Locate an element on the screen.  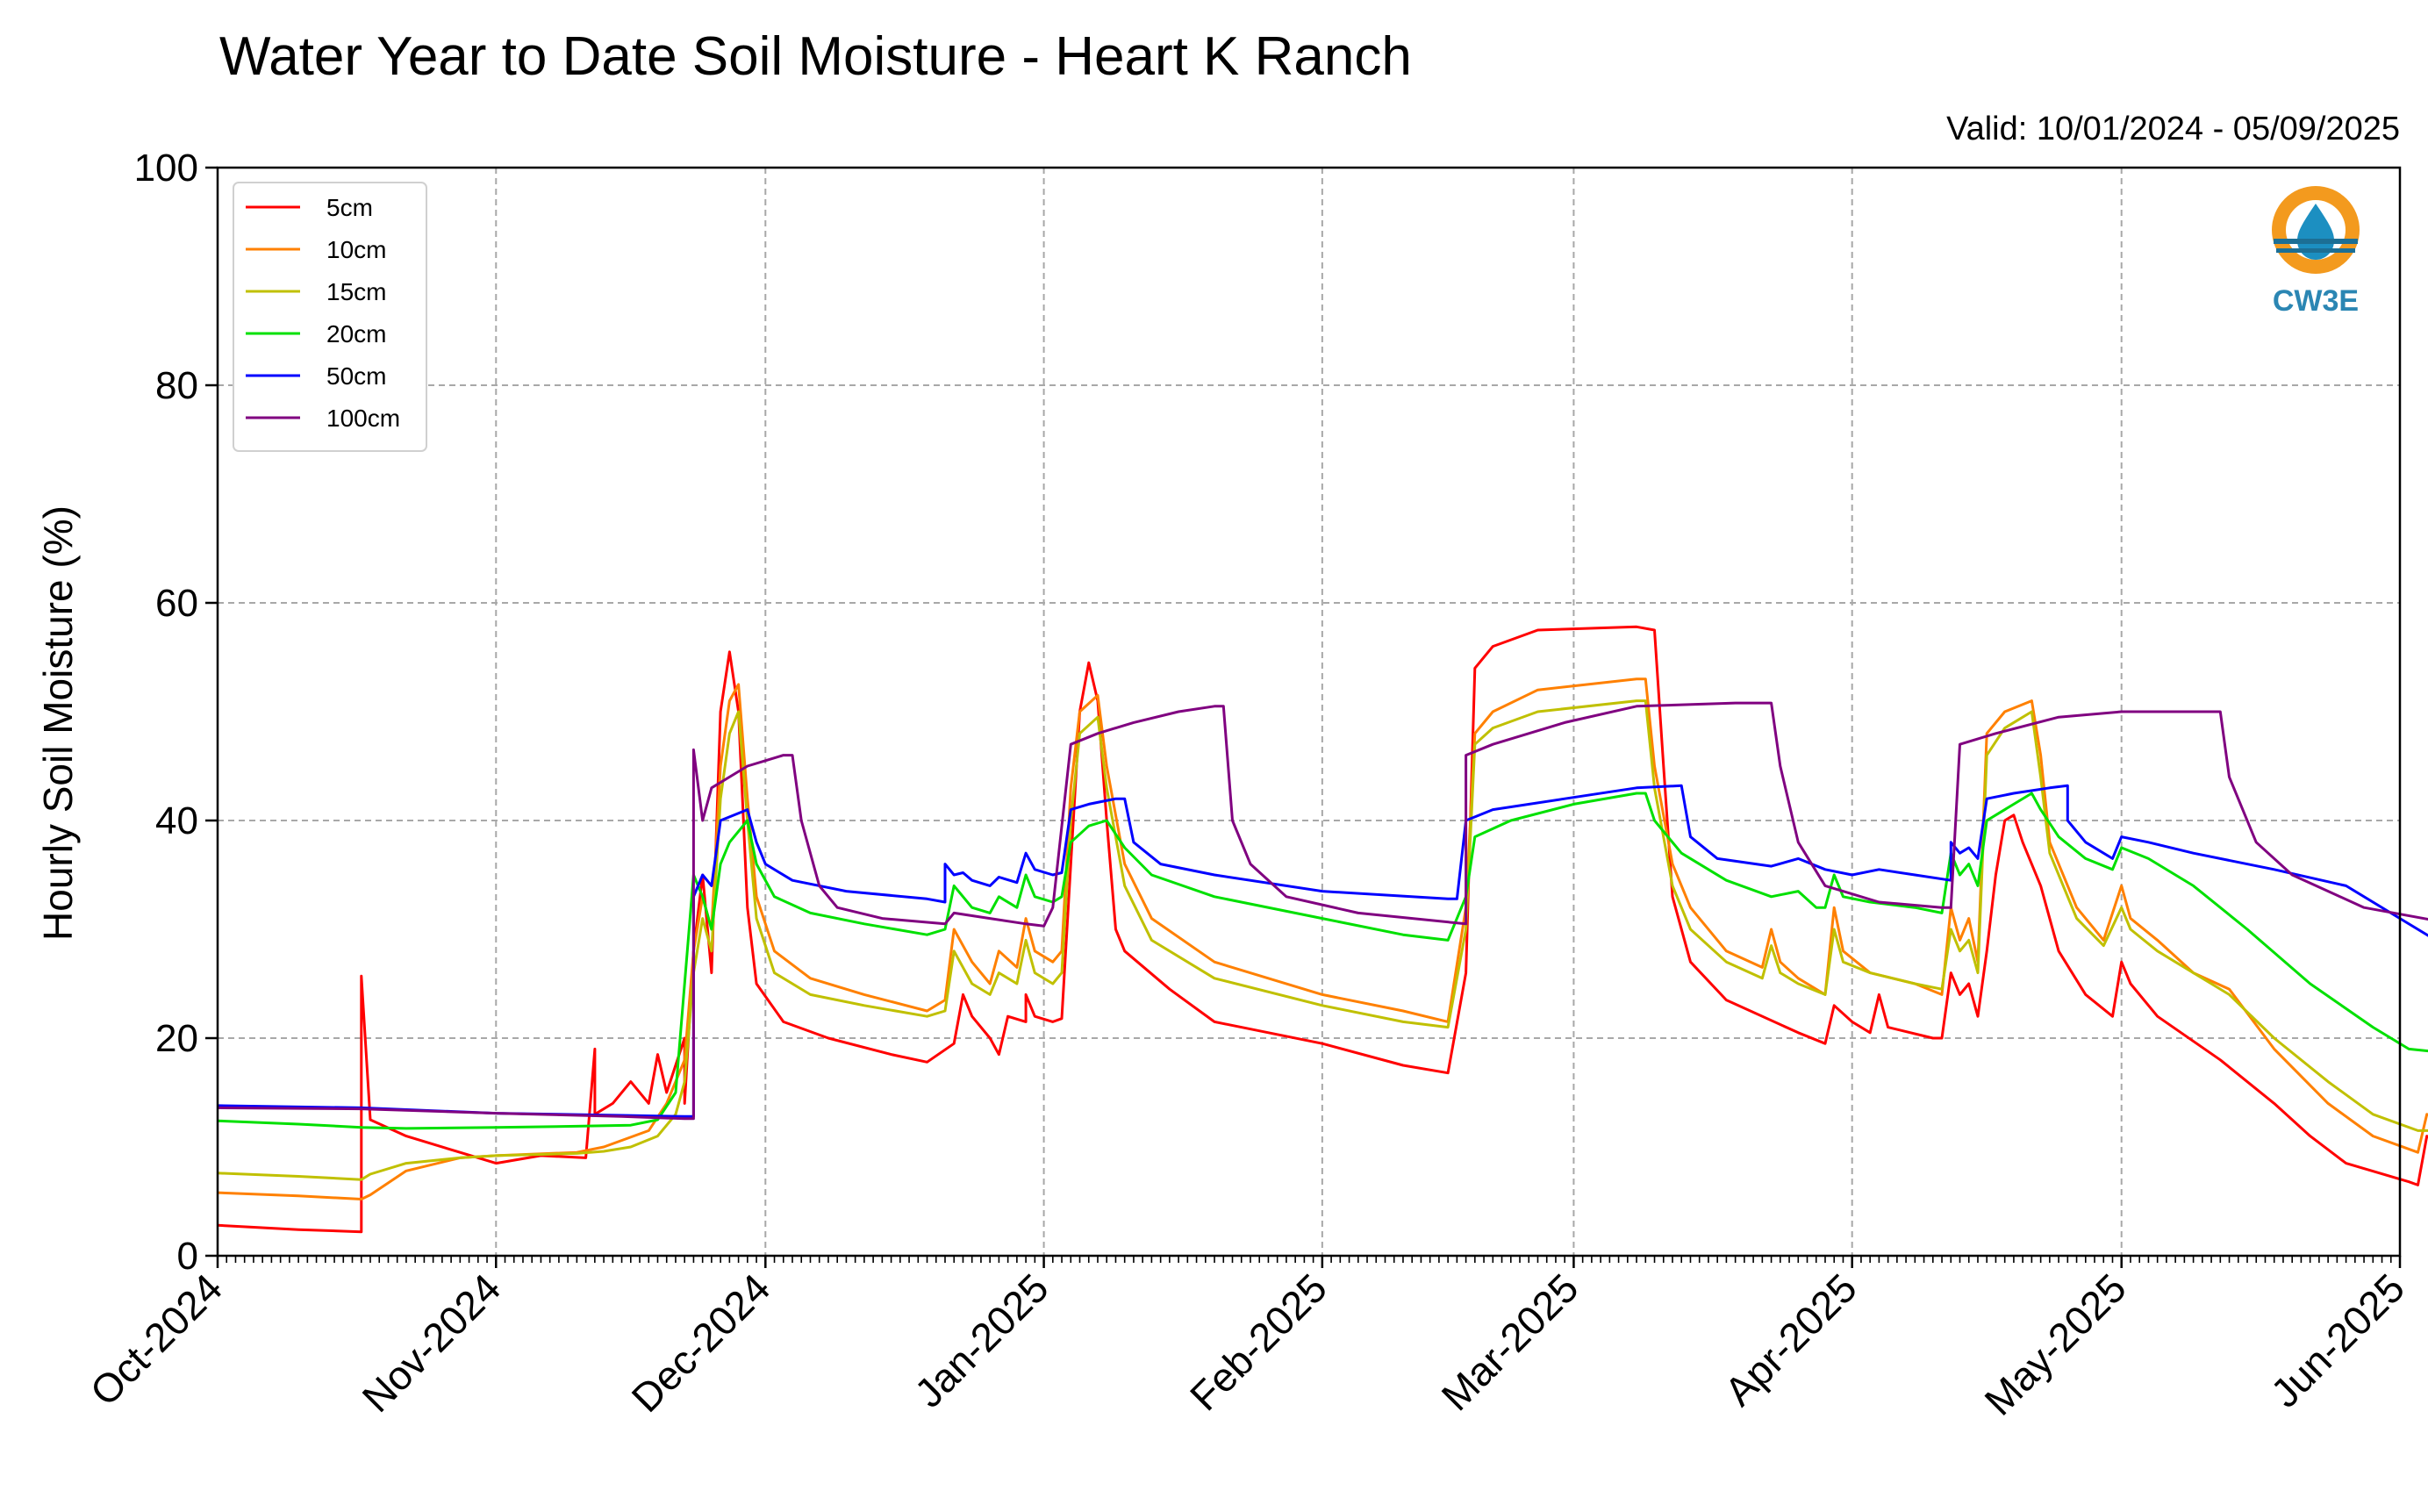
logo-text: CW3E is located at coordinates (2316, 301).